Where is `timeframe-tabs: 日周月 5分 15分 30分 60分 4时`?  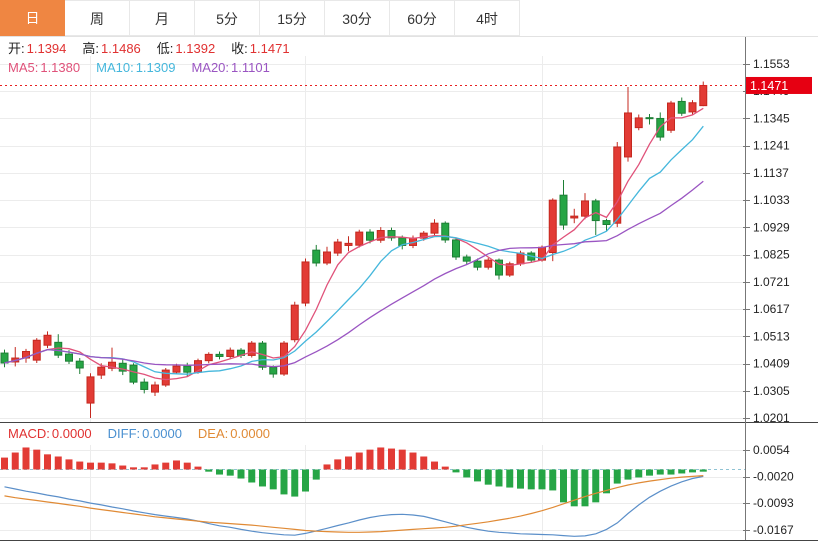 timeframe-tabs: 日周月 5分 15分 30分 60分 4时 is located at coordinates (409, 18).